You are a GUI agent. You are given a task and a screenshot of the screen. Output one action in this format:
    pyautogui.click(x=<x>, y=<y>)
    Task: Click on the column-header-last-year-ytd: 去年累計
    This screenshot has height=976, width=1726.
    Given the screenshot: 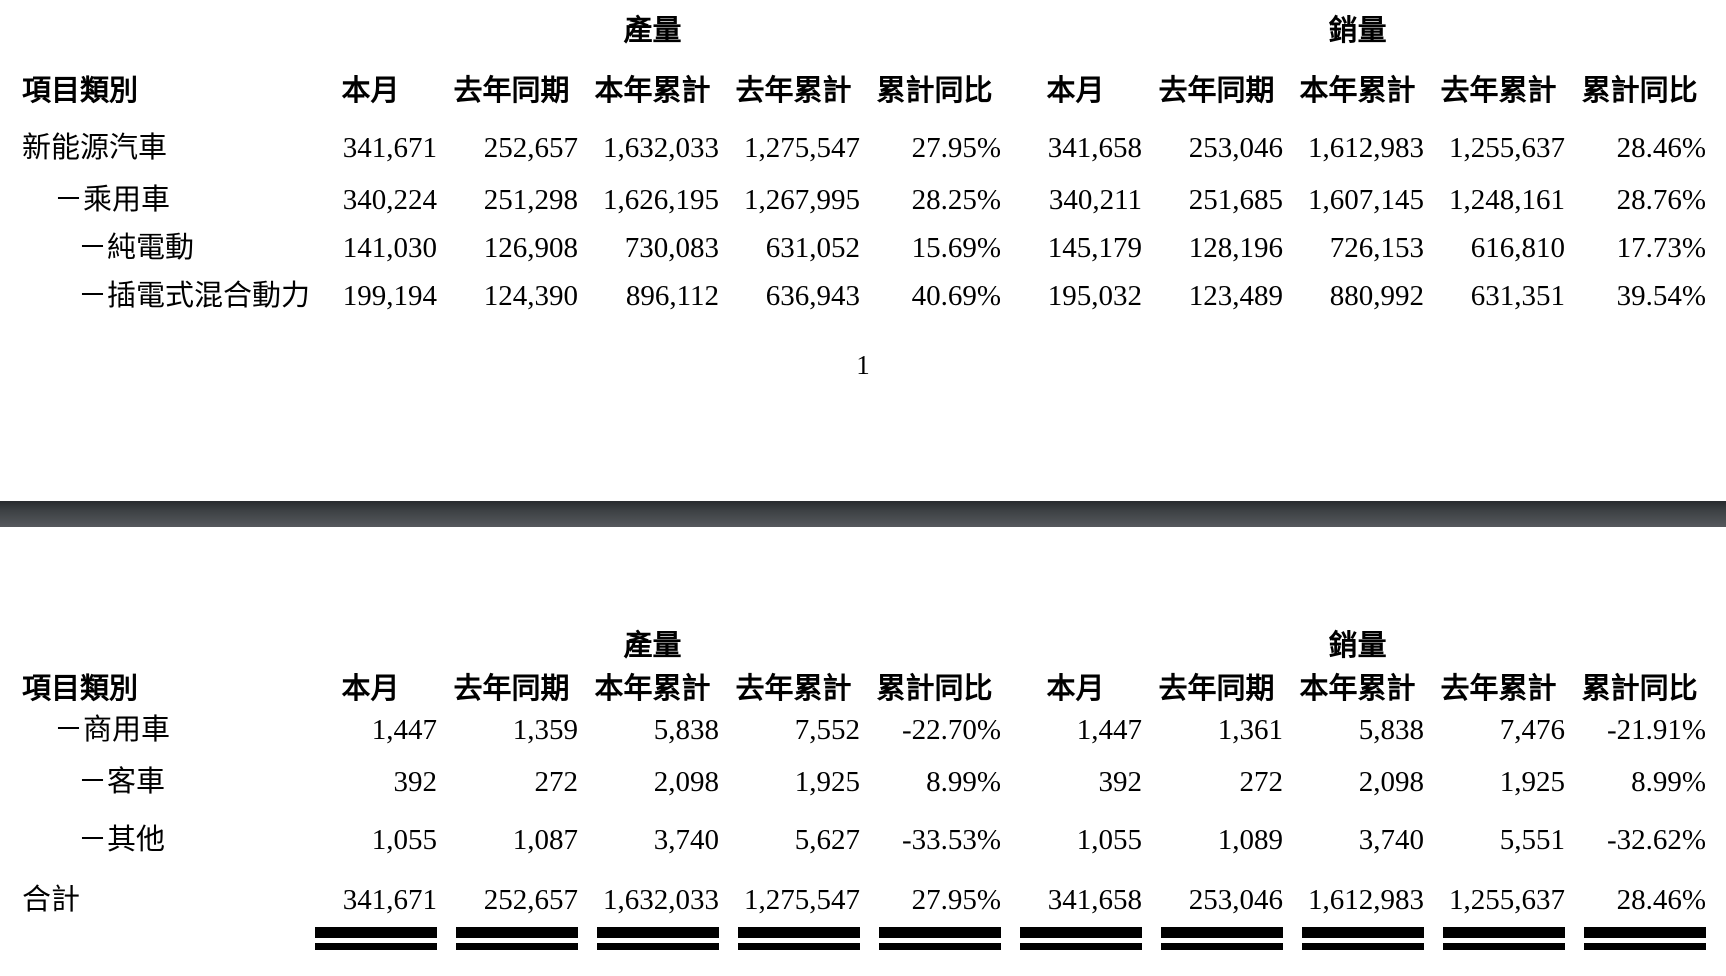 What is the action you would take?
    pyautogui.click(x=1498, y=91)
    